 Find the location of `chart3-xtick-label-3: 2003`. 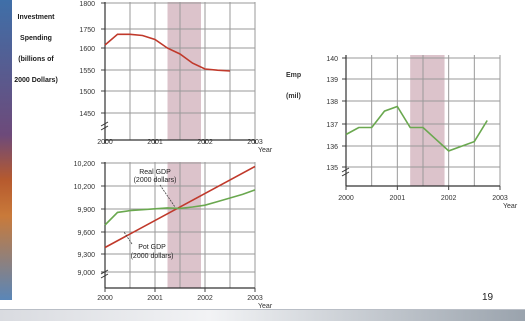

chart3-xtick-label-3: 2003 is located at coordinates (500, 198).